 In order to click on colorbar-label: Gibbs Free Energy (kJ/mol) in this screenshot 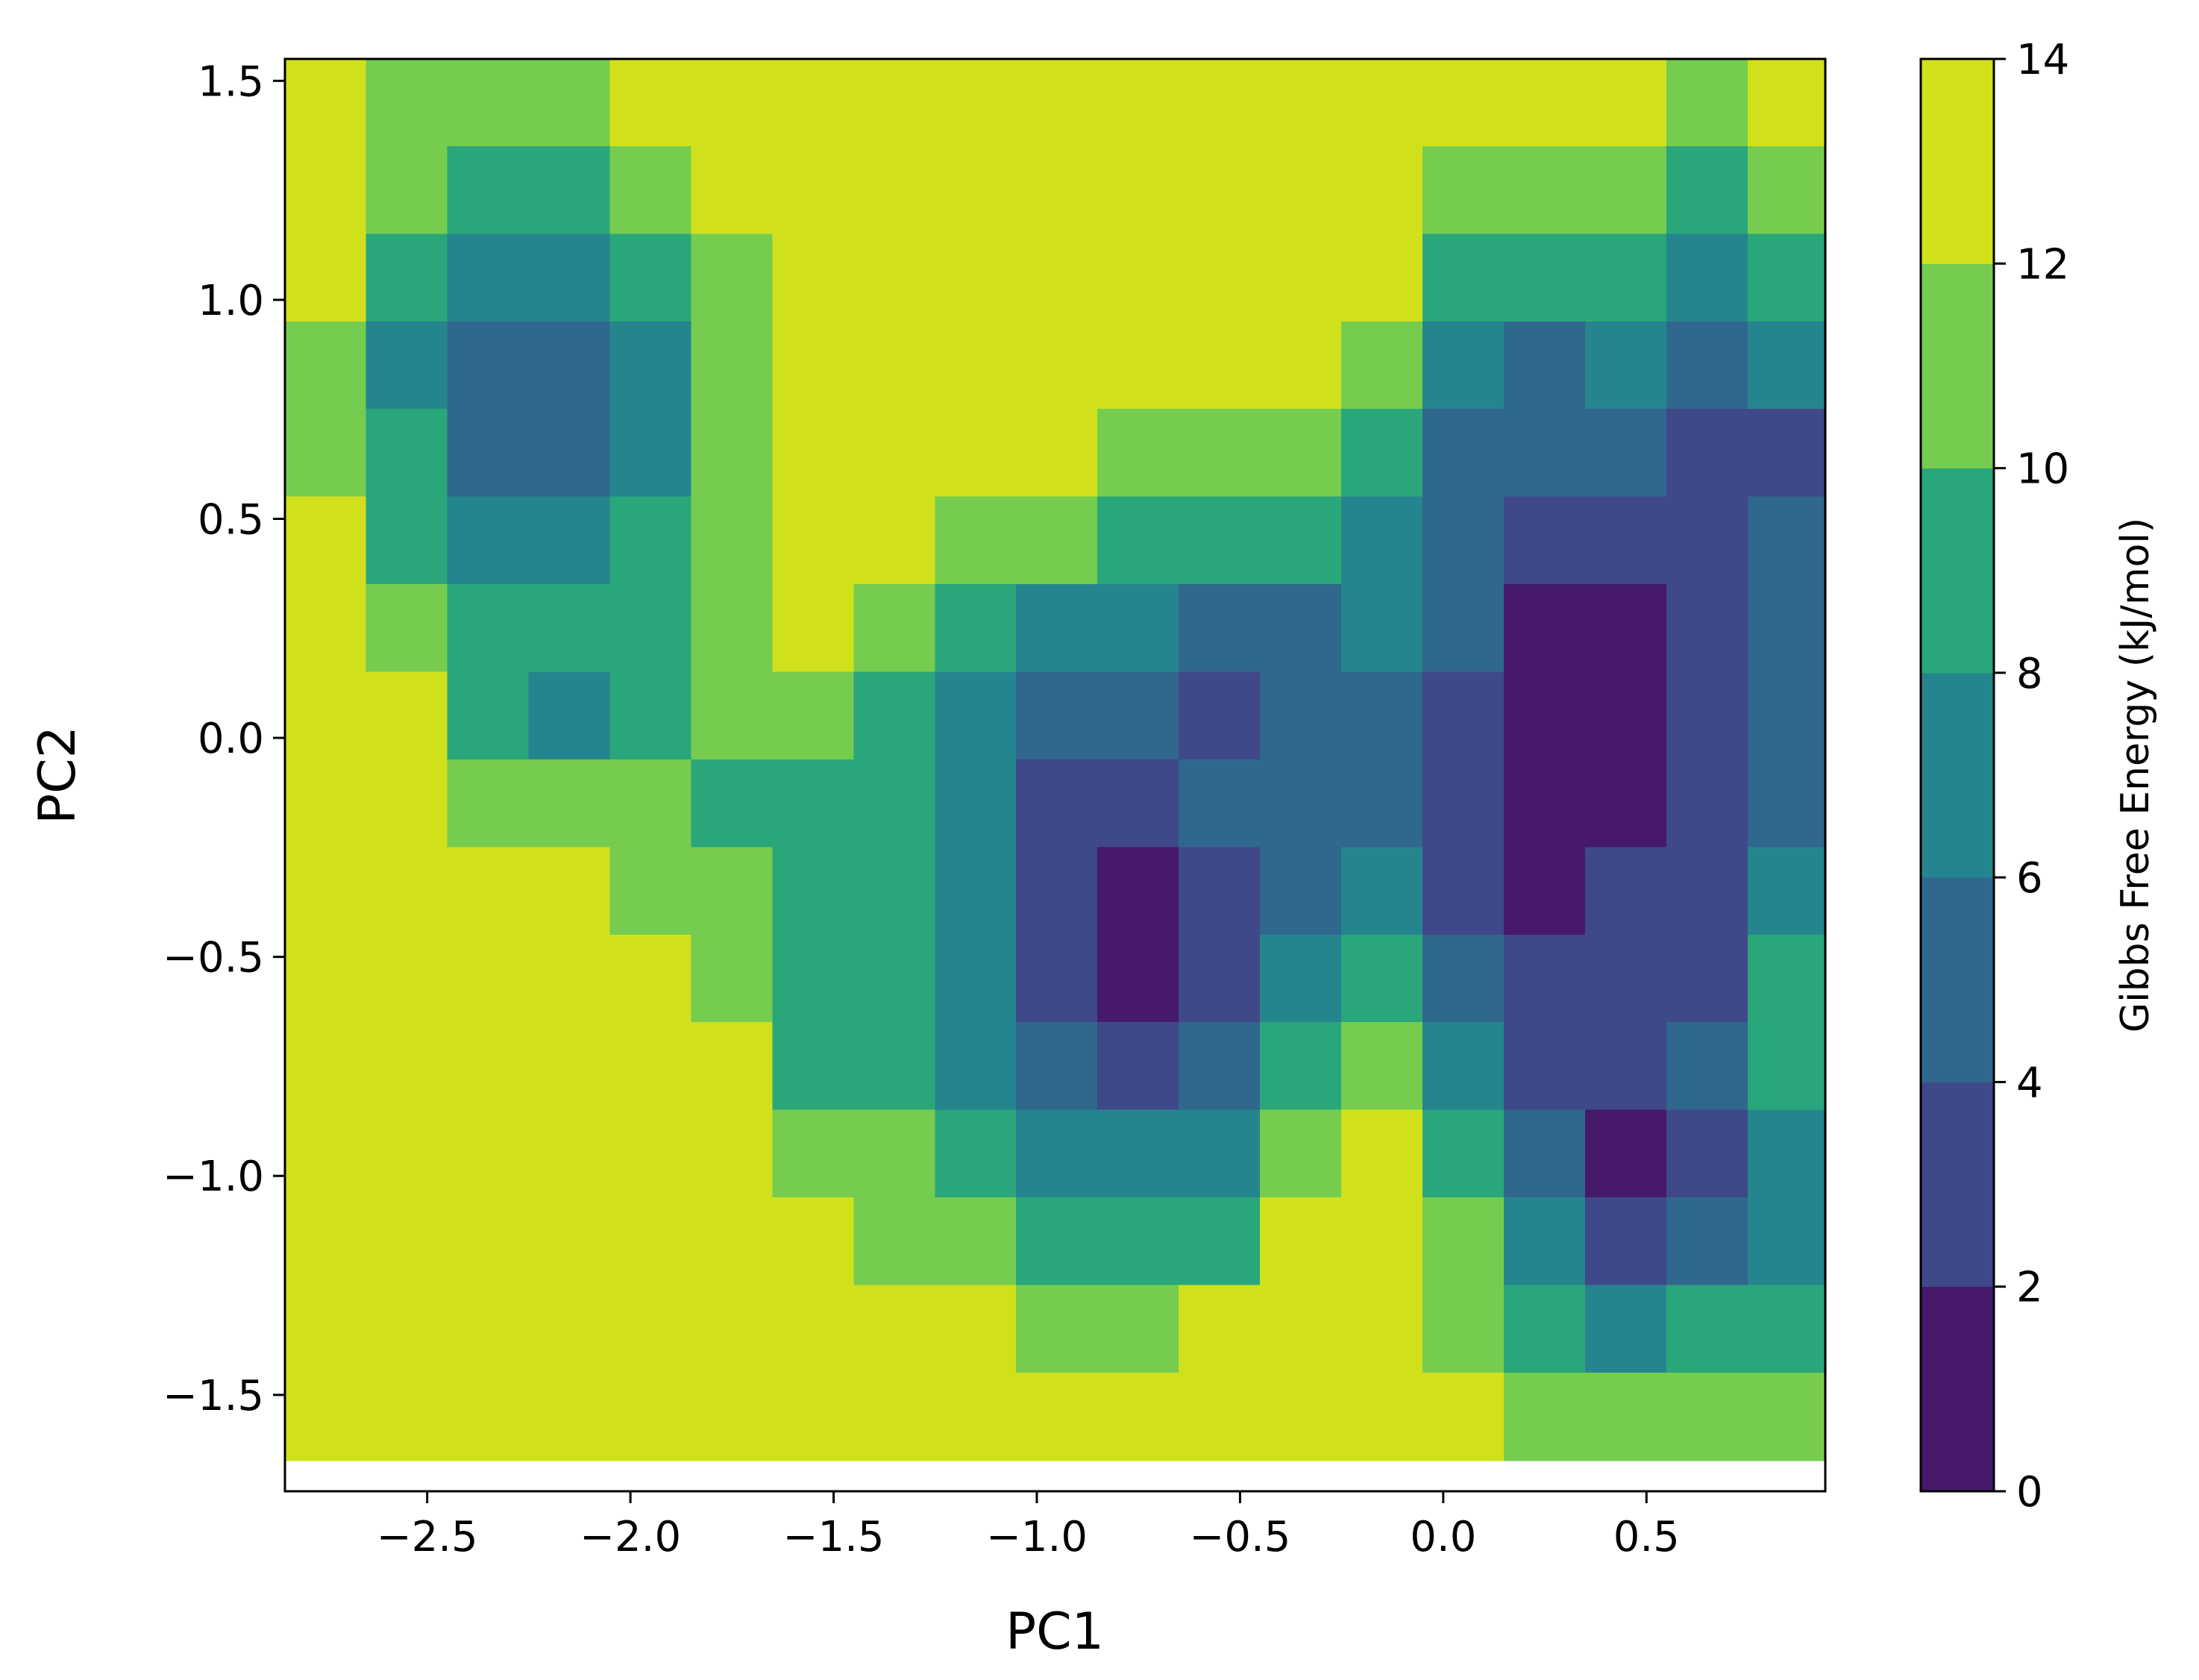, I will do `click(2135, 775)`.